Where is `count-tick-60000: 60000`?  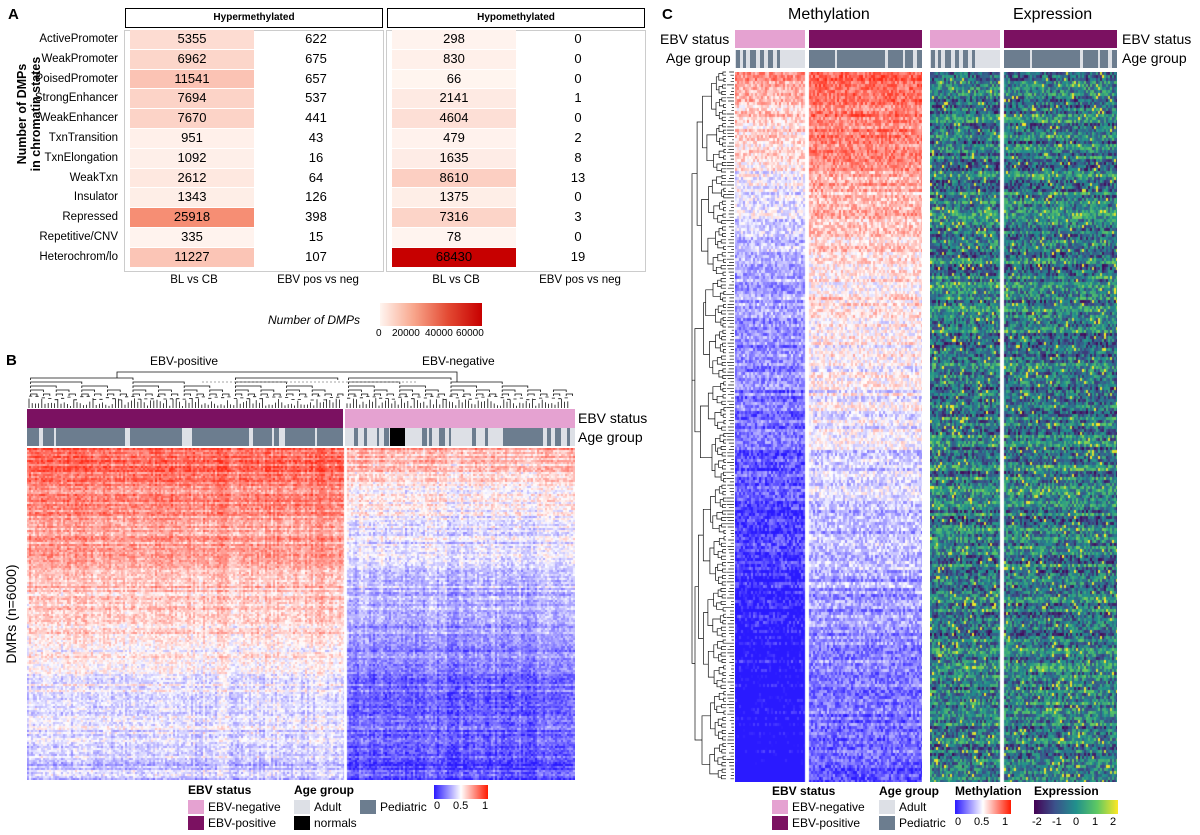 count-tick-60000: 60000 is located at coordinates (470, 333).